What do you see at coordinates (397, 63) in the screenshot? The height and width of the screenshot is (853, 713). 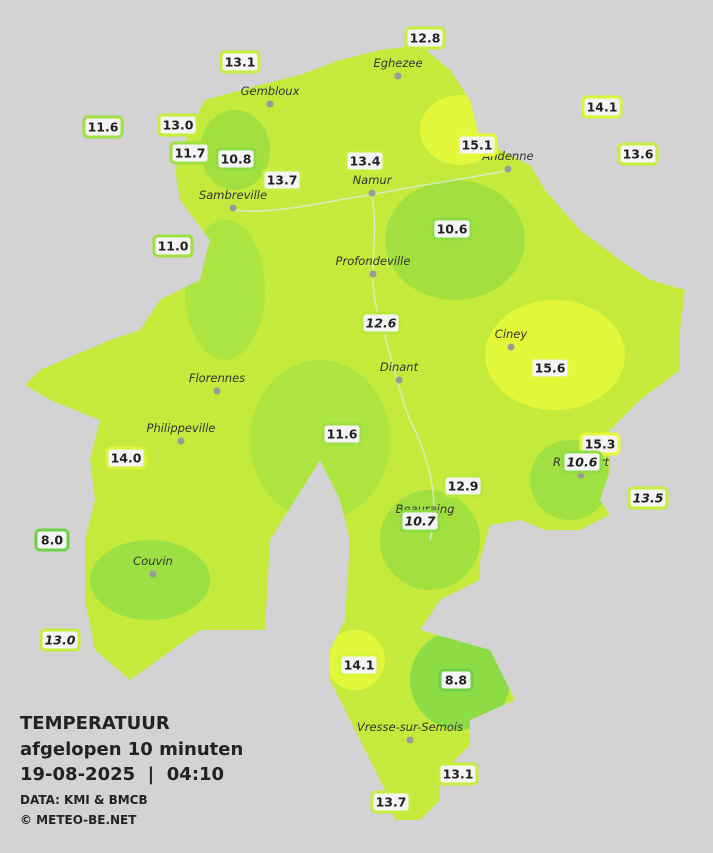 I see `city-label: Eghezee` at bounding box center [397, 63].